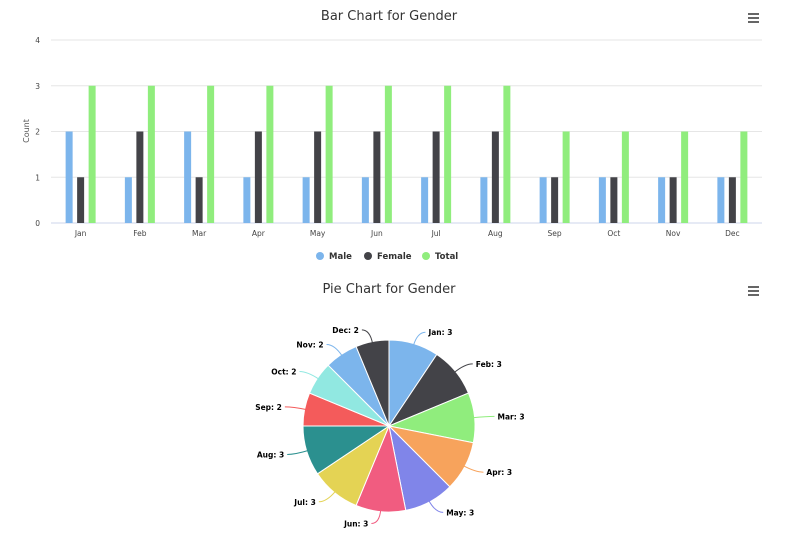  I want to click on legend-item-total: Total, so click(440, 257).